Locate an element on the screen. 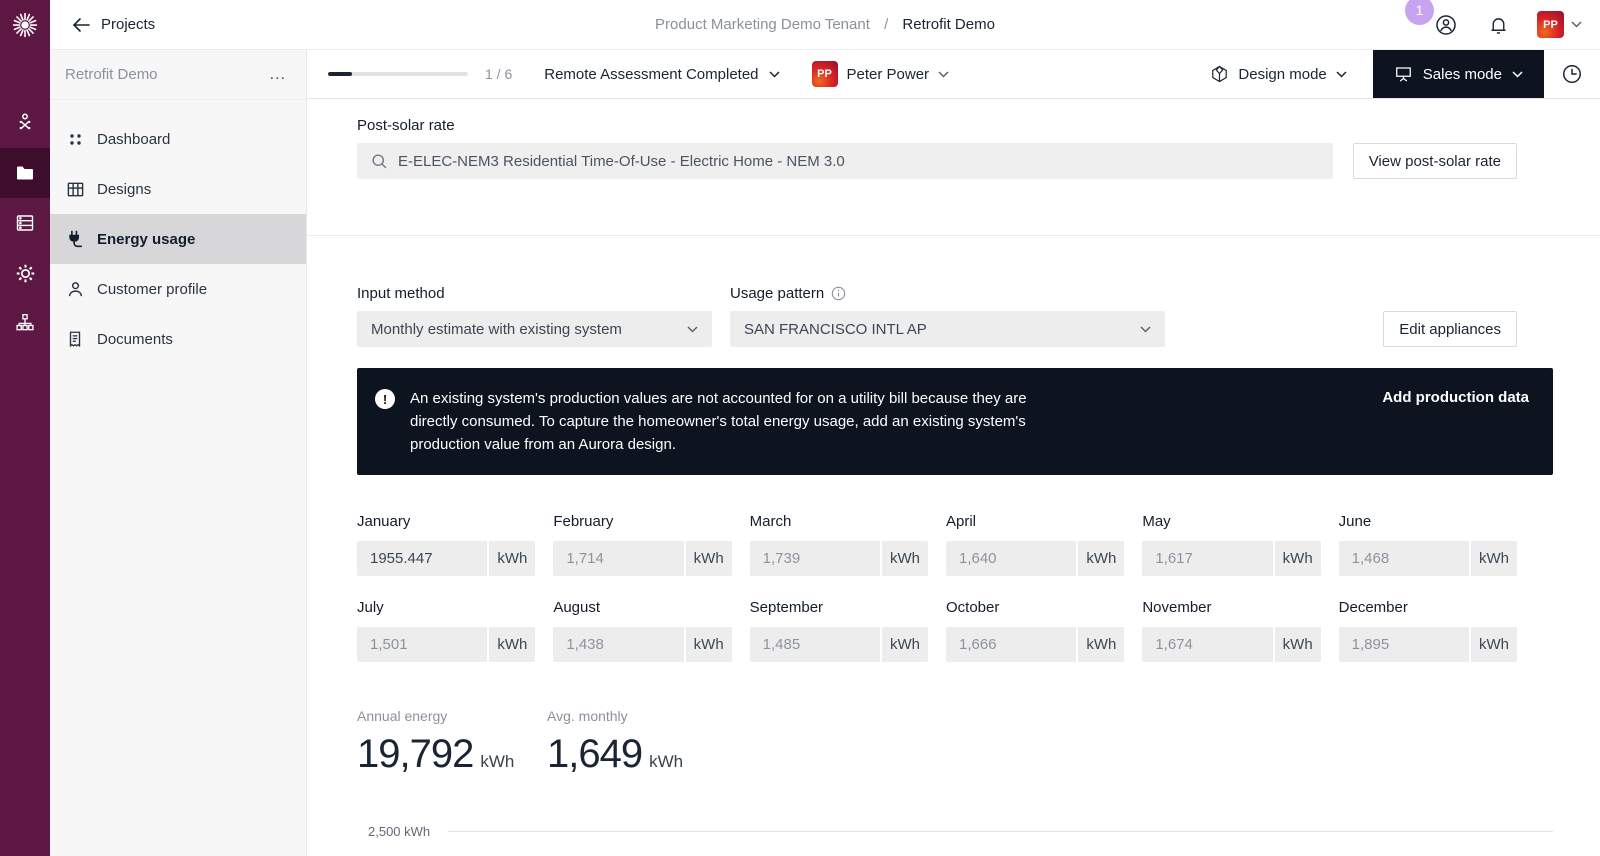  usage-chart-top-gridline: 2,500 kWh is located at coordinates (955, 831).